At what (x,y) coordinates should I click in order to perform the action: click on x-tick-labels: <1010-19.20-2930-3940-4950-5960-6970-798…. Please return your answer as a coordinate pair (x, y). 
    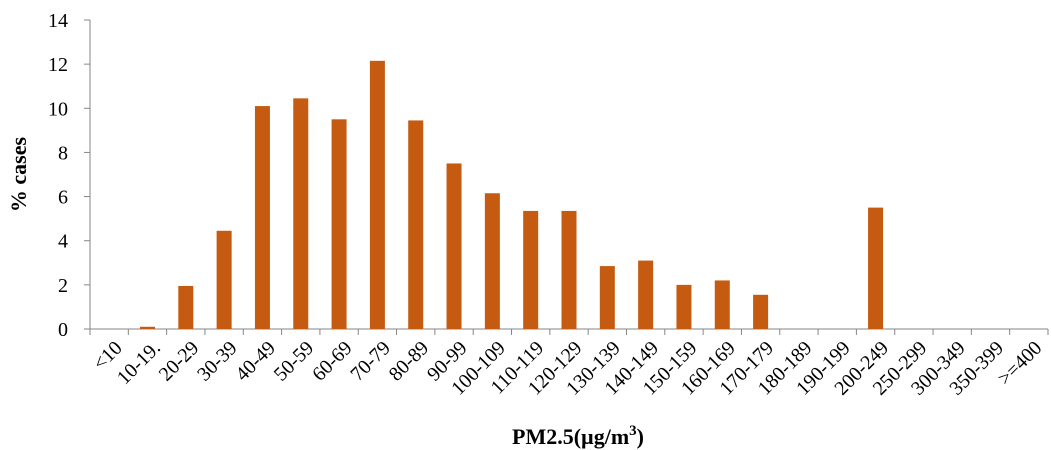
    Looking at the image, I should click on (567, 368).